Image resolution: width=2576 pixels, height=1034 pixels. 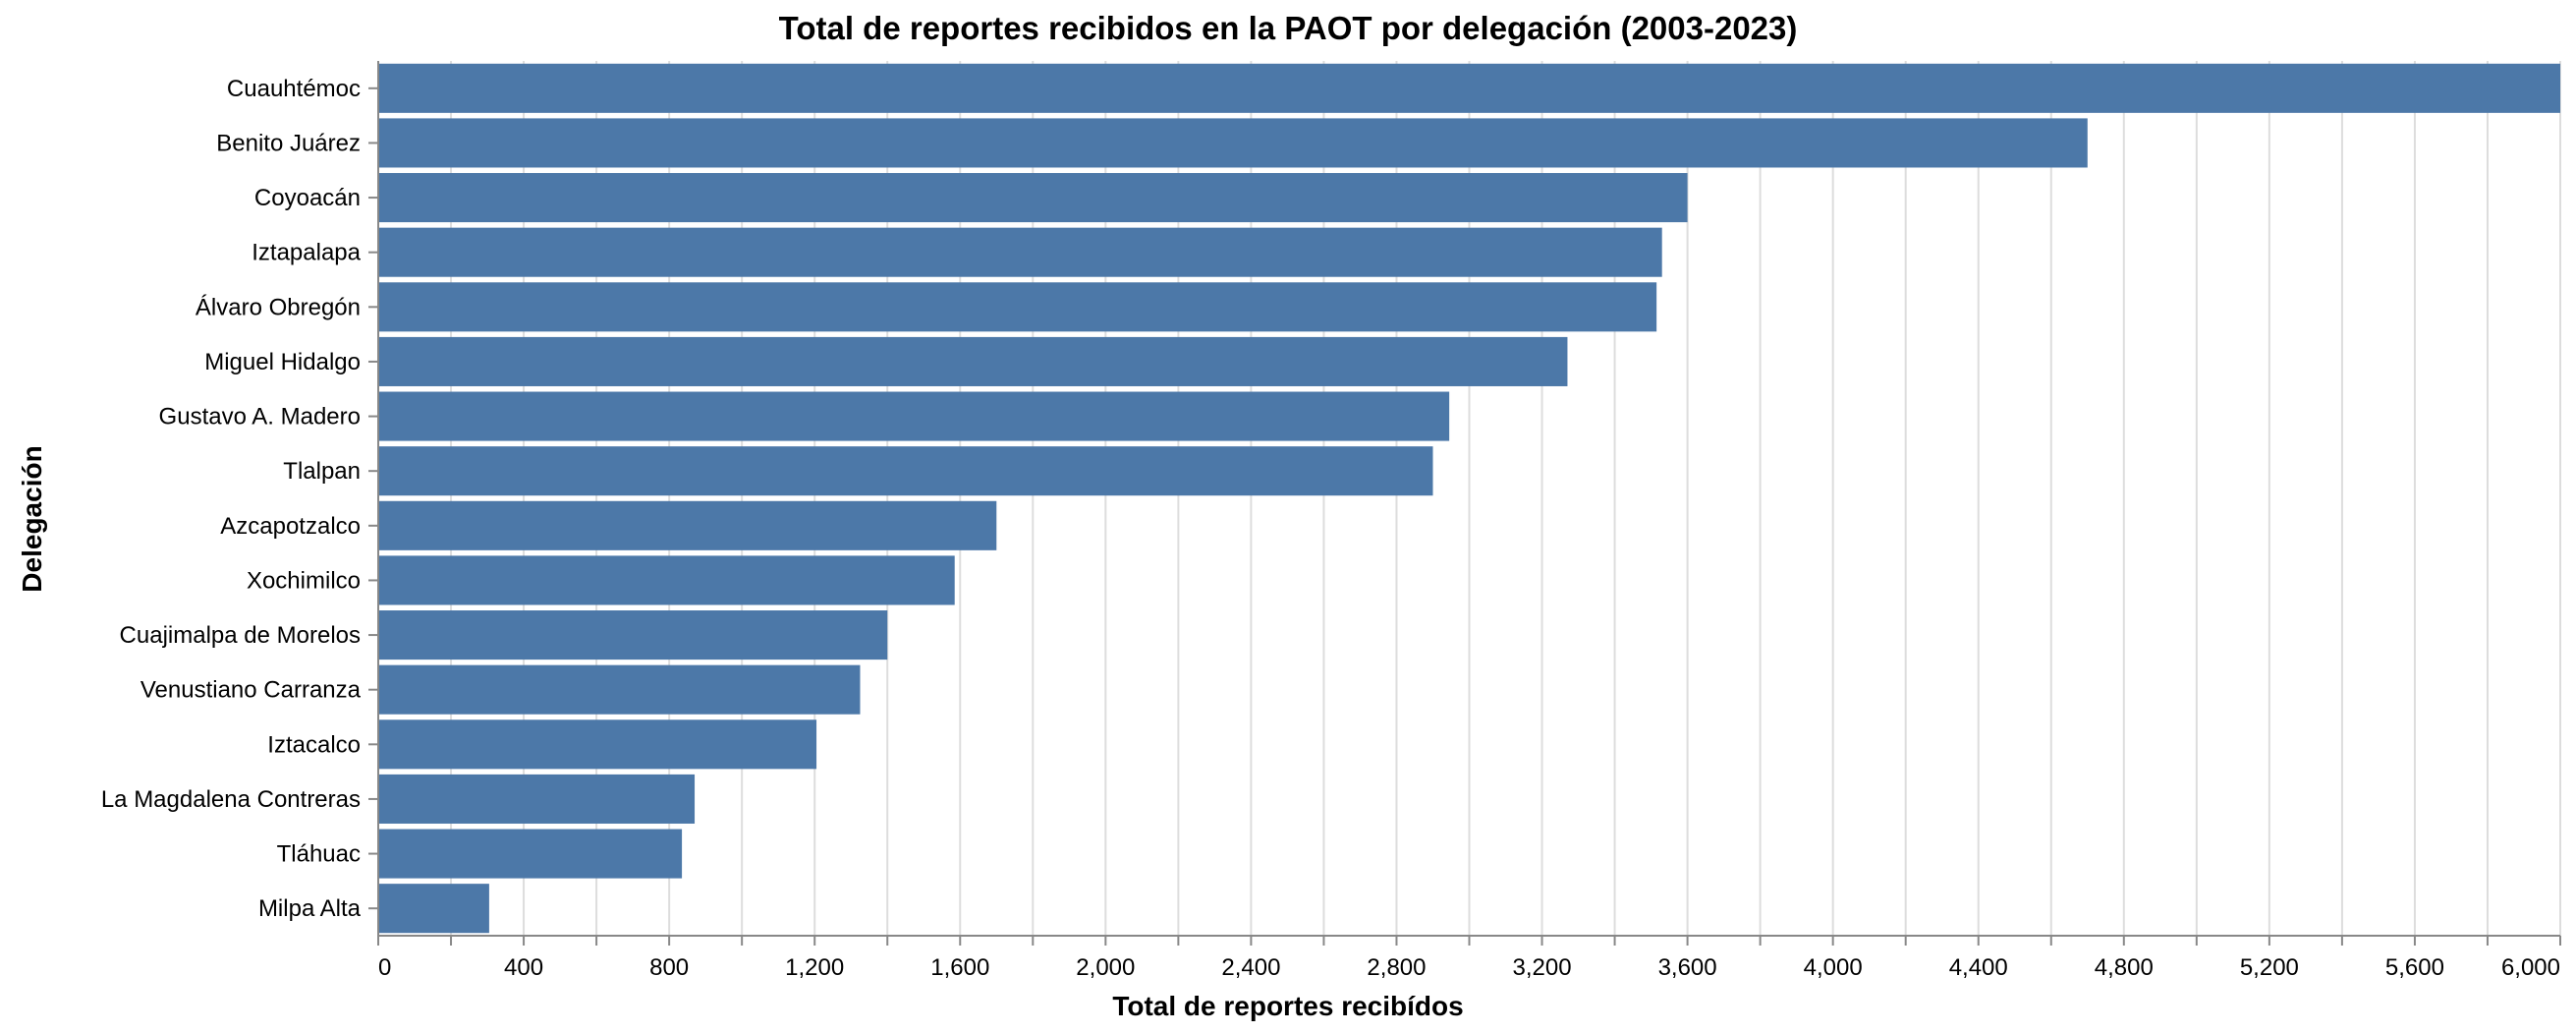 What do you see at coordinates (523, 967) in the screenshot?
I see `x-tick-label: 400` at bounding box center [523, 967].